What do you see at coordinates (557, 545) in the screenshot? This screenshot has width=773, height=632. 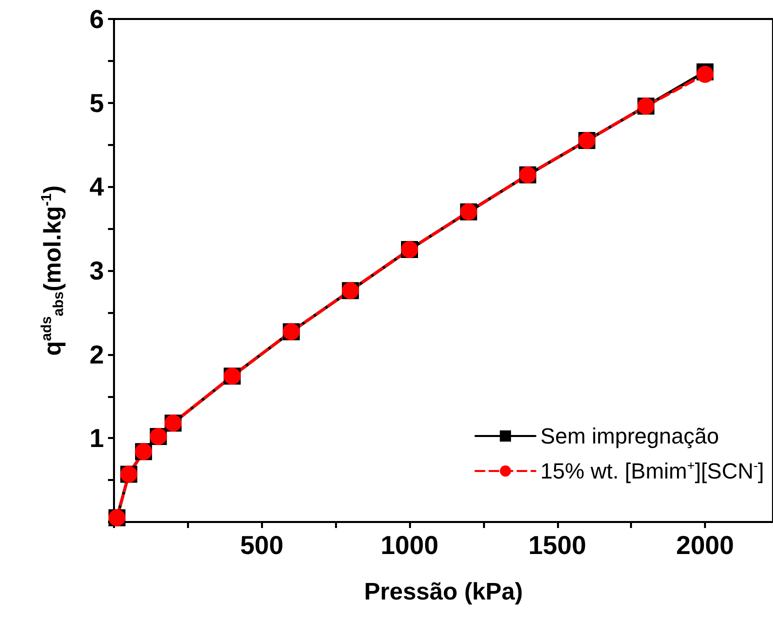 I see `x-tick-label: 1500` at bounding box center [557, 545].